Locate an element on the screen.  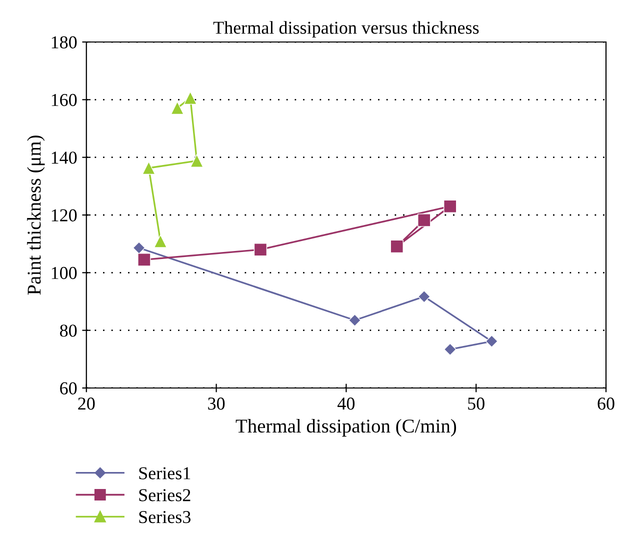
x-tick-label: 30 is located at coordinates (216, 404).